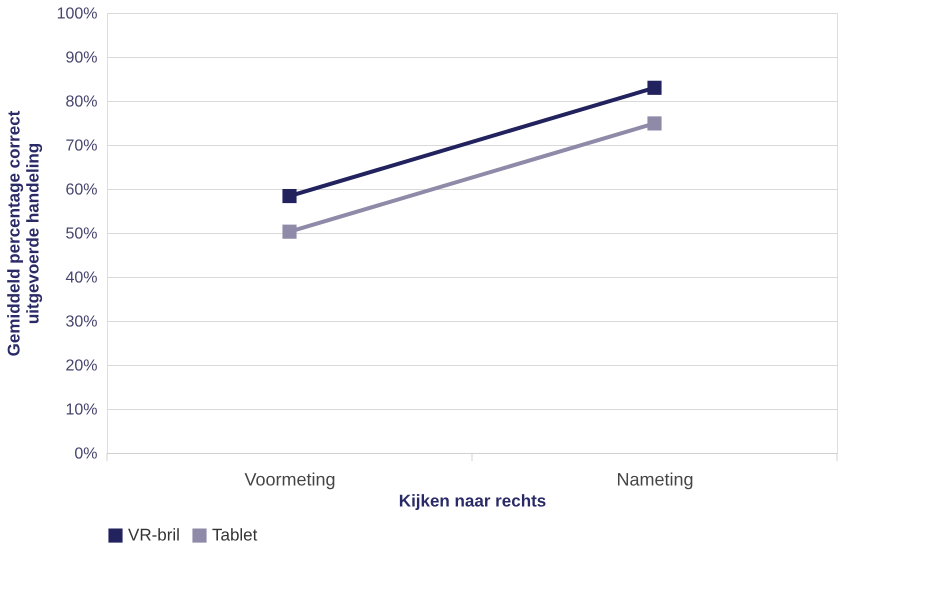 This screenshot has width=927, height=592. What do you see at coordinates (290, 480) in the screenshot?
I see `x-tick-label: Voormeting` at bounding box center [290, 480].